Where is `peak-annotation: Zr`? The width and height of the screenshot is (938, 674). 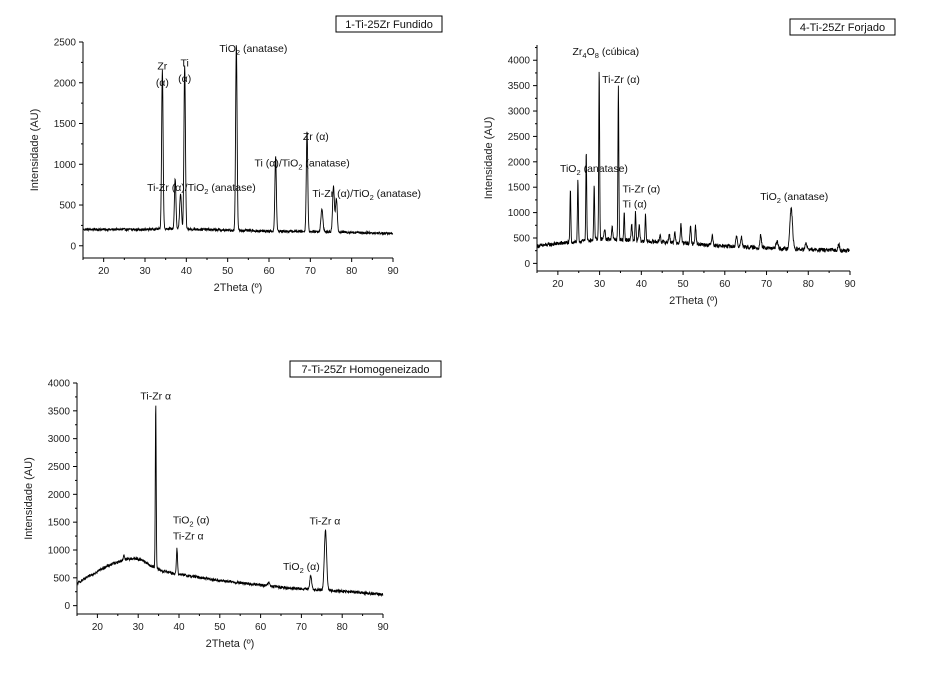 peak-annotation: Zr is located at coordinates (162, 67).